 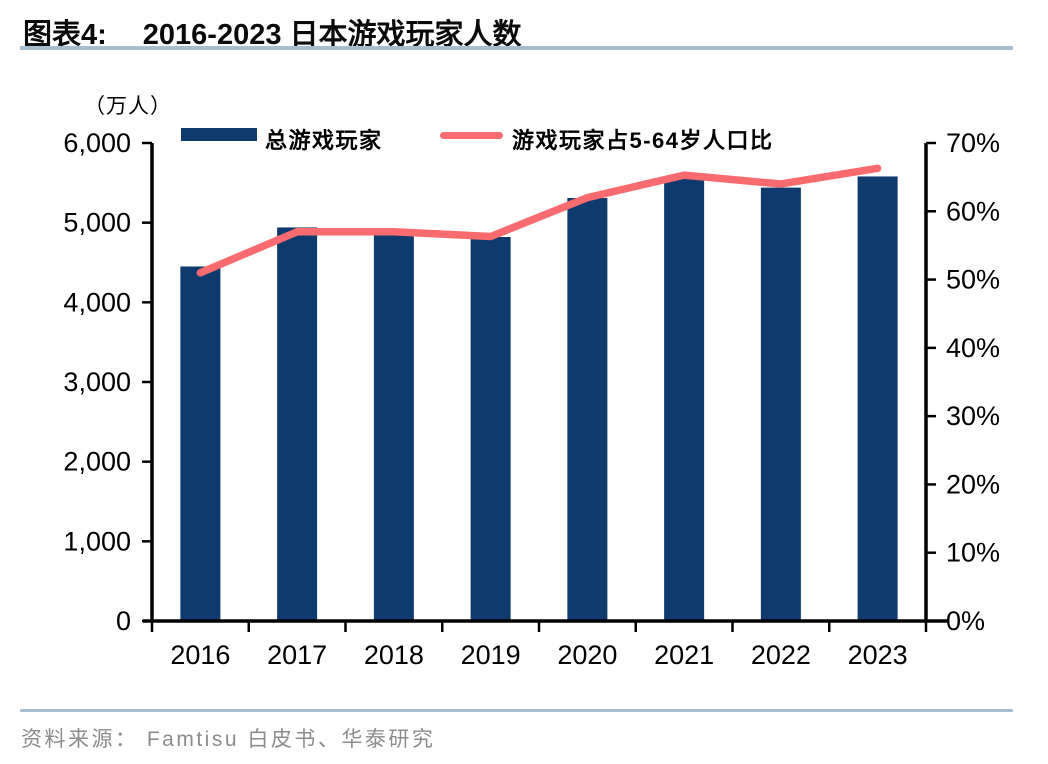 What do you see at coordinates (97, 302) in the screenshot?
I see `left-axis-tick-label: 4,000` at bounding box center [97, 302].